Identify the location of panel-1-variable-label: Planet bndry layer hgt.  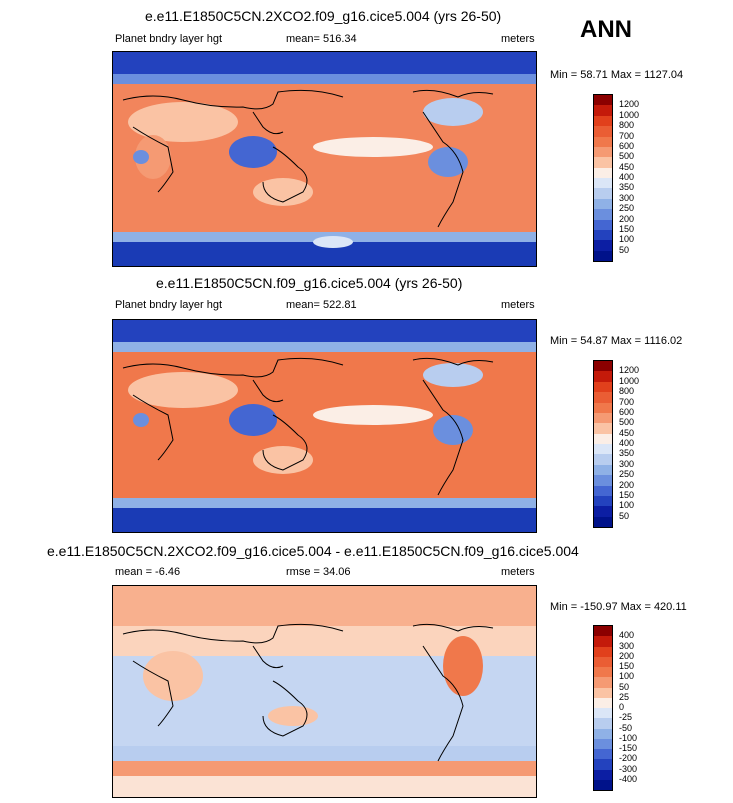
(169, 39).